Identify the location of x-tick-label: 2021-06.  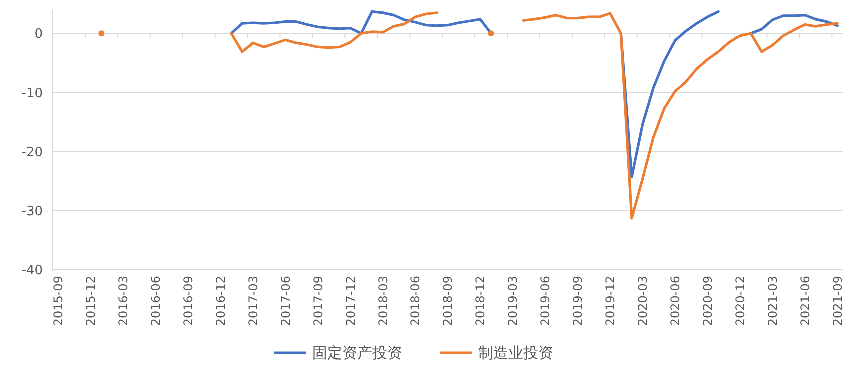
(805, 301).